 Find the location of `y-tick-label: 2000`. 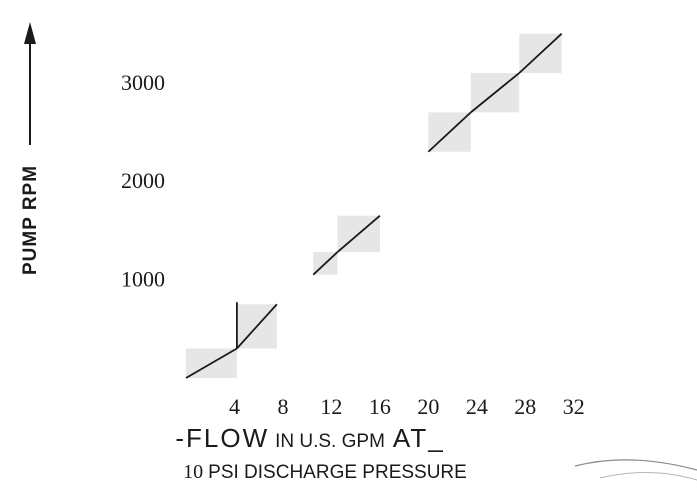

y-tick-label: 2000 is located at coordinates (143, 180).